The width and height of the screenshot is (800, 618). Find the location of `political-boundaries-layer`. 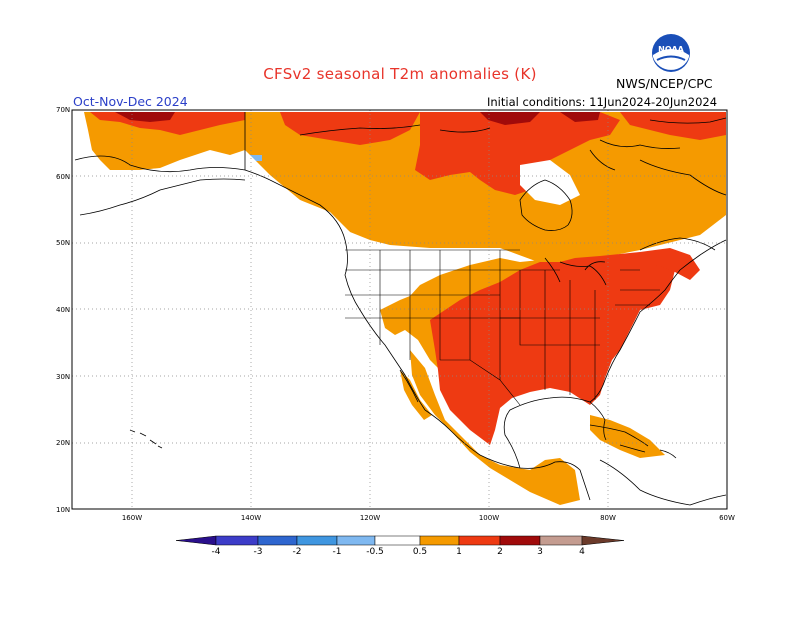

political-boundaries-layer is located at coordinates (502, 327).